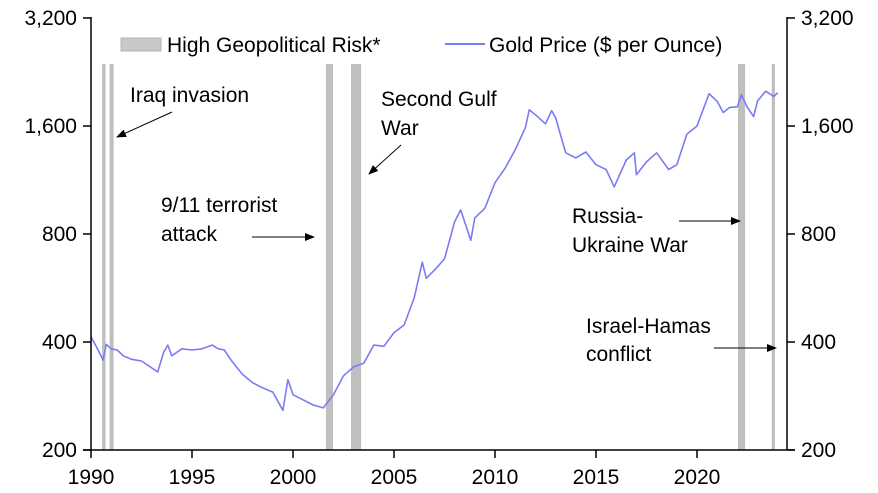 The width and height of the screenshot is (878, 493). I want to click on y-tick-label-left: 200, so click(59, 450).